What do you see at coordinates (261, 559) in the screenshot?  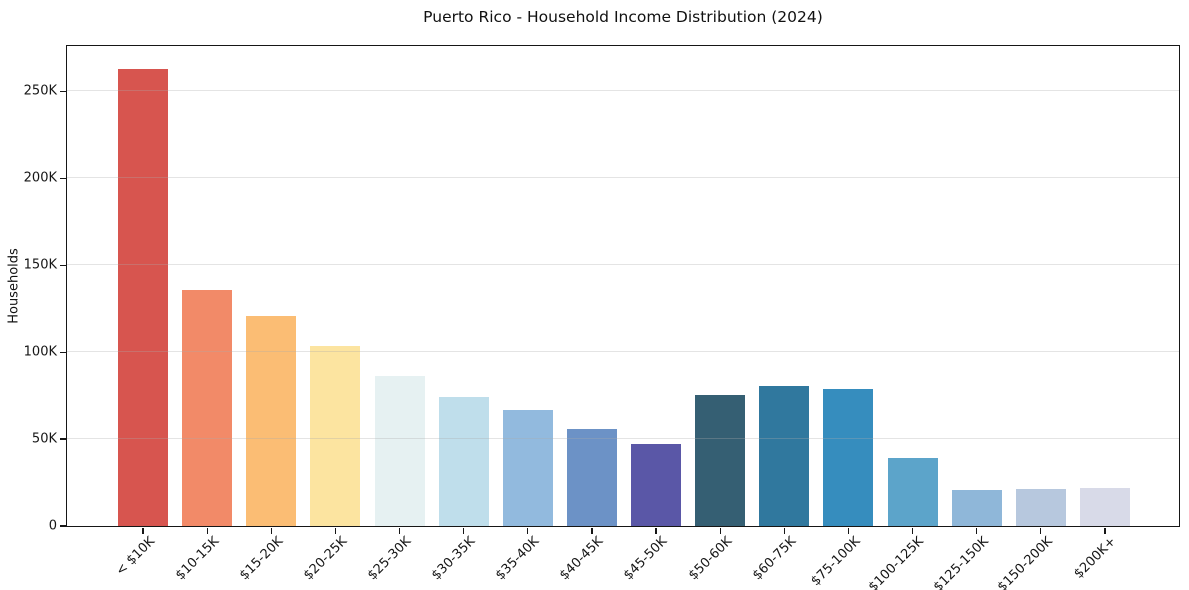 I see `x-tick-label: $15-20K` at bounding box center [261, 559].